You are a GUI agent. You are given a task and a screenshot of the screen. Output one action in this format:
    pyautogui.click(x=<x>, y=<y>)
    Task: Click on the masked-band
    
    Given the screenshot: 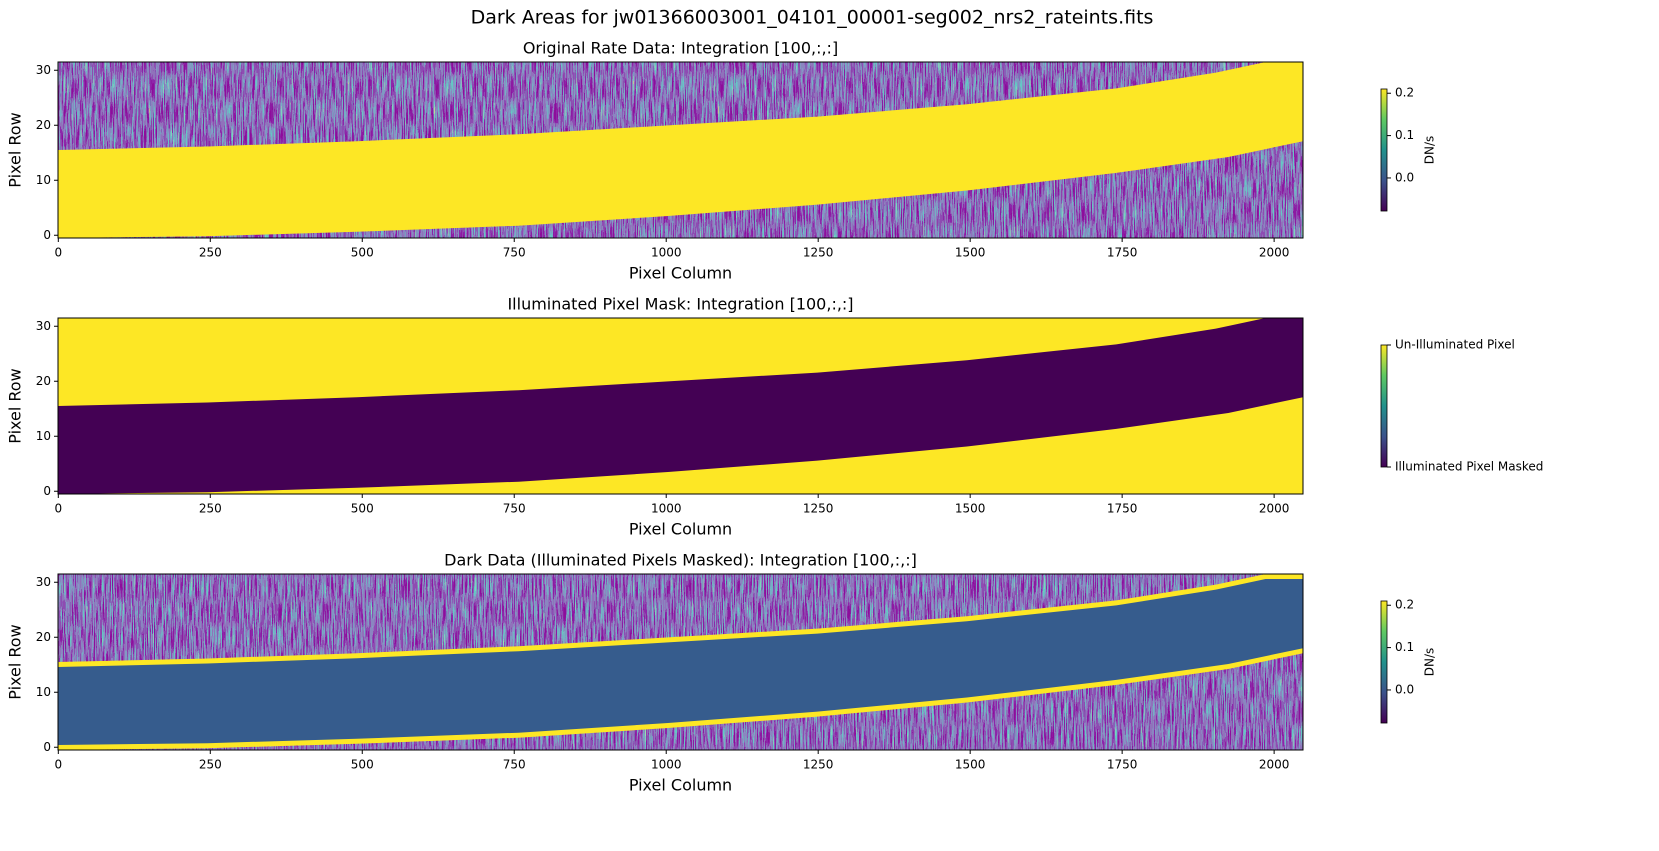 What is the action you would take?
    pyautogui.click(x=680, y=662)
    